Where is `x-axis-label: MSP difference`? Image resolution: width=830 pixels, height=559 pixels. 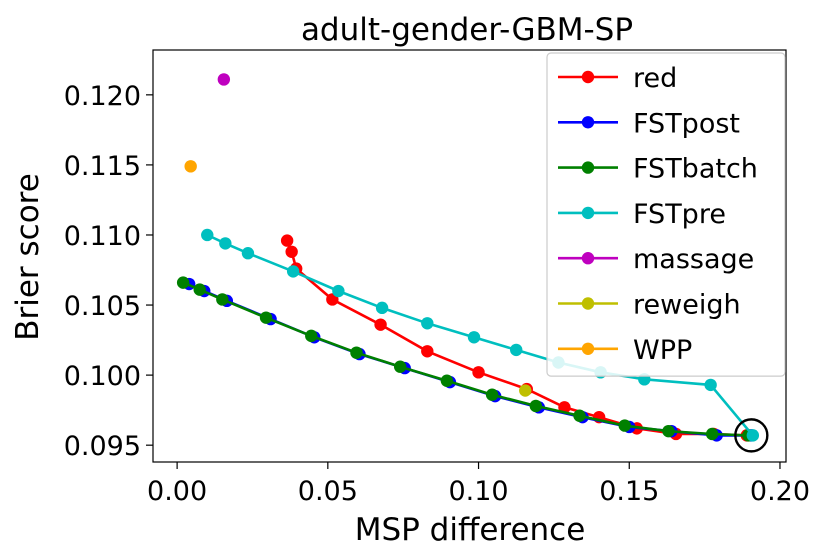 x-axis-label: MSP difference is located at coordinates (470, 530).